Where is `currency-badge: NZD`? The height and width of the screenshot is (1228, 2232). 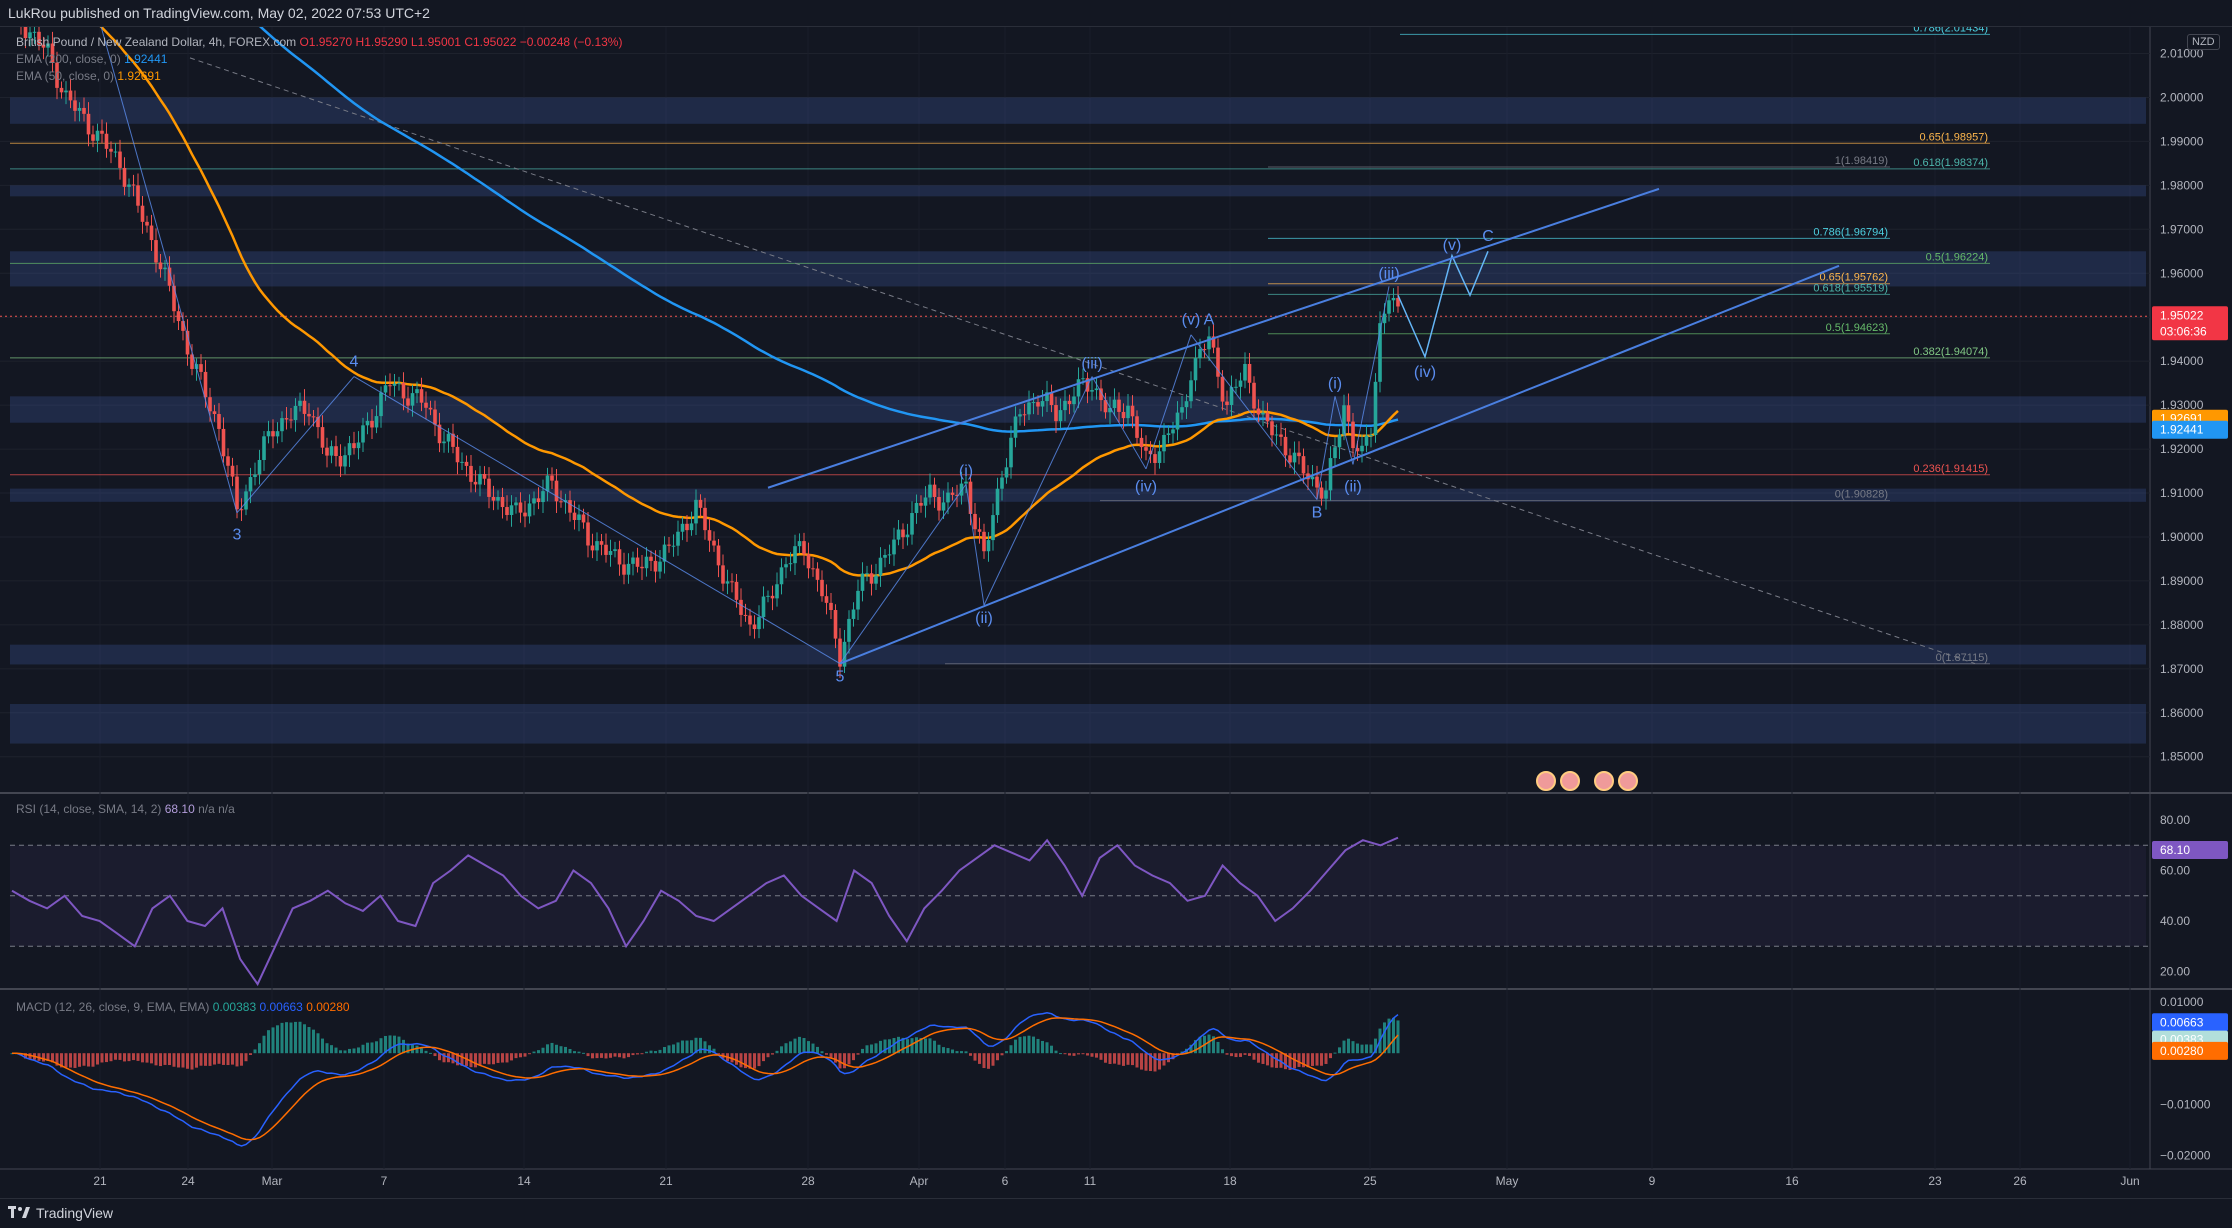
currency-badge: NZD is located at coordinates (2203, 42).